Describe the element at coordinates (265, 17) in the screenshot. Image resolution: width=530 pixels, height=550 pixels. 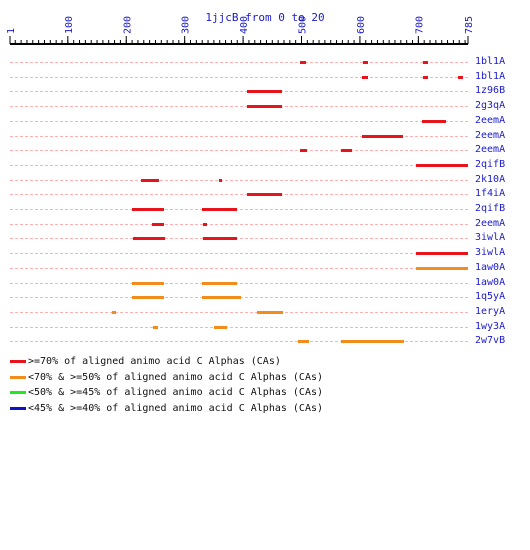
I see `page-title: 1jjcB from 0 to 20` at that location.